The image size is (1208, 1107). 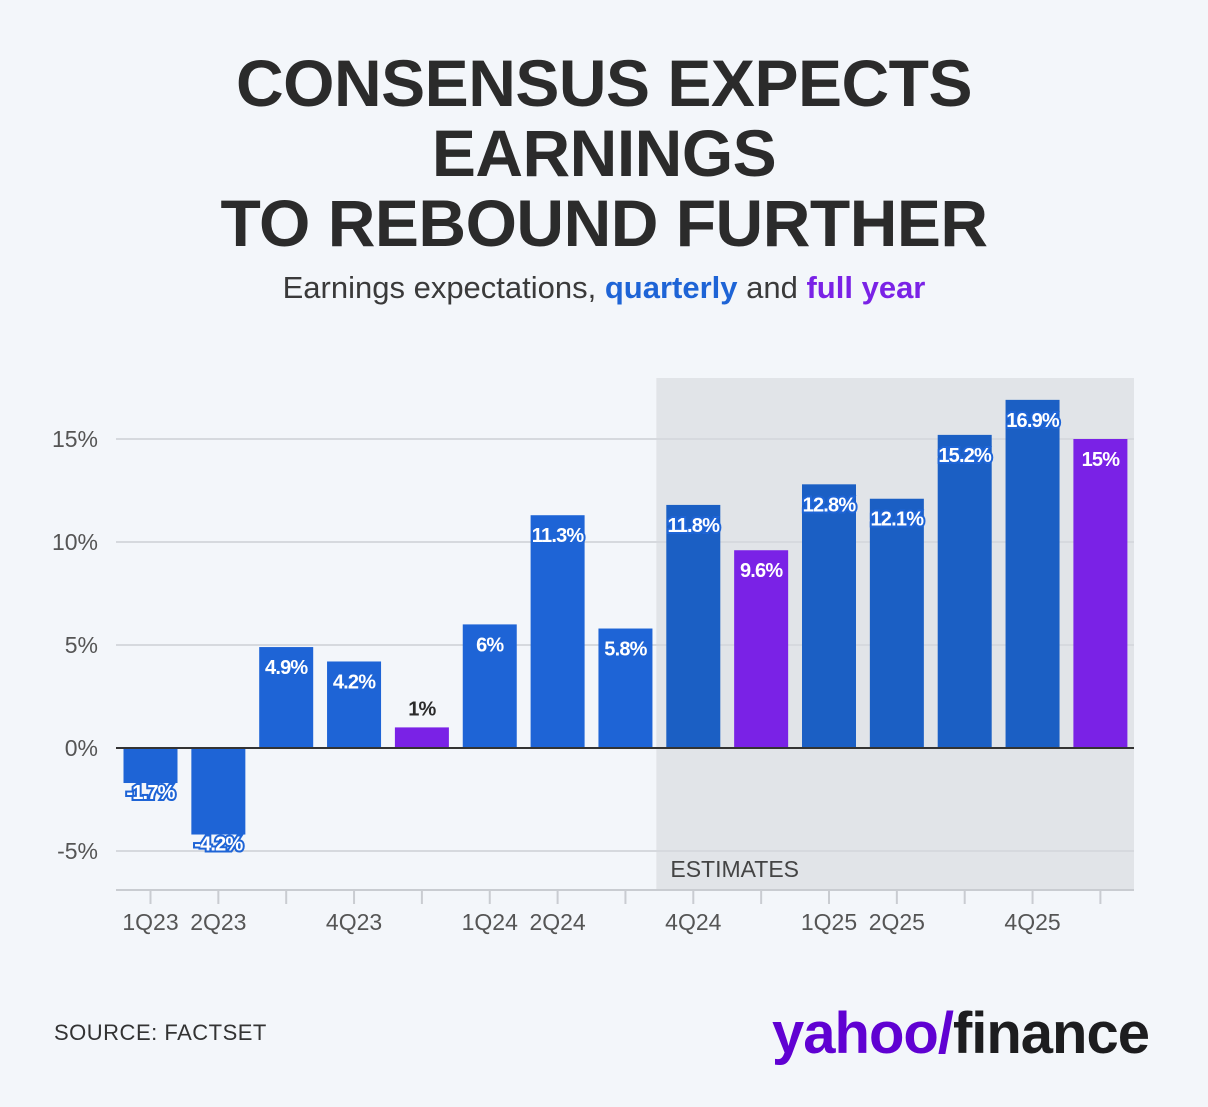 What do you see at coordinates (897, 922) in the screenshot?
I see `x-tick-label: 2Q25` at bounding box center [897, 922].